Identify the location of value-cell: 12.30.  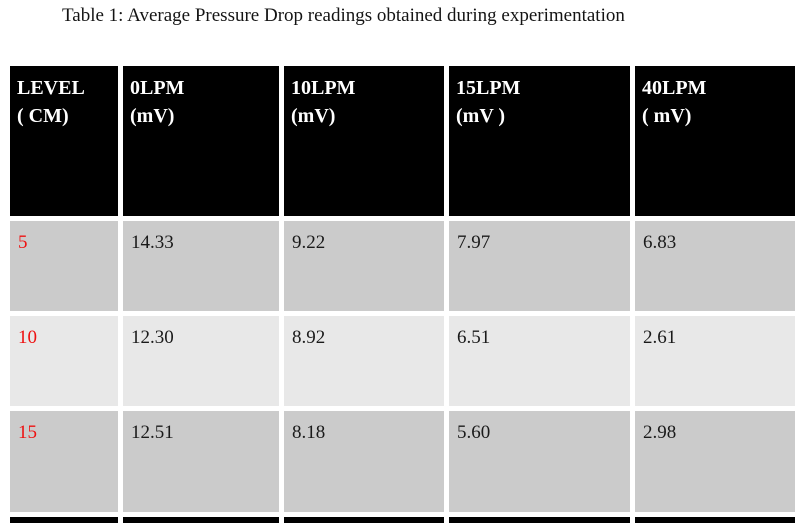
(201, 361).